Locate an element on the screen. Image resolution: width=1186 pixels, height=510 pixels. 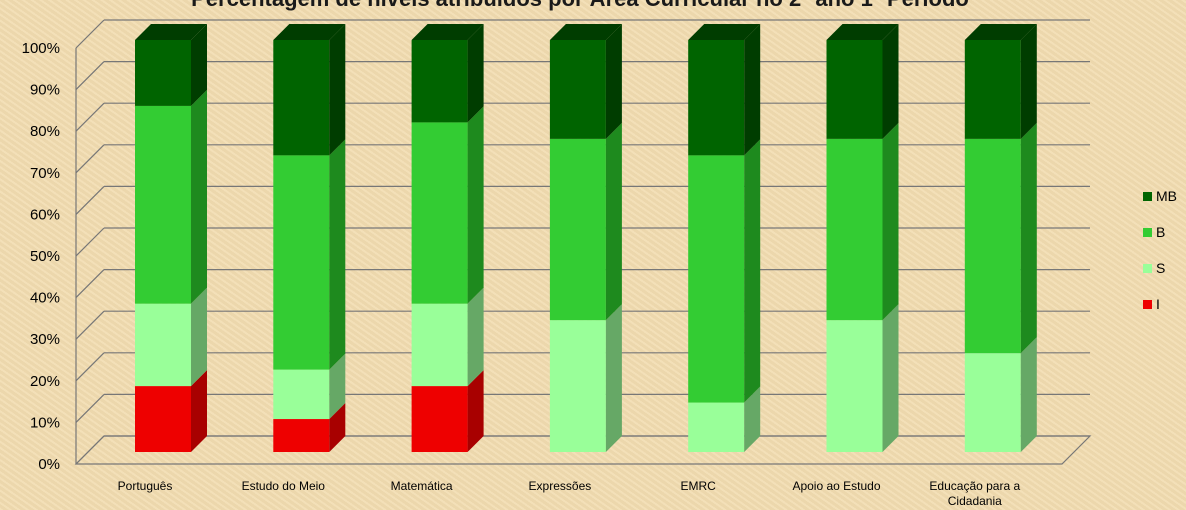
bar-side-b-portugues is located at coordinates (199, 196).